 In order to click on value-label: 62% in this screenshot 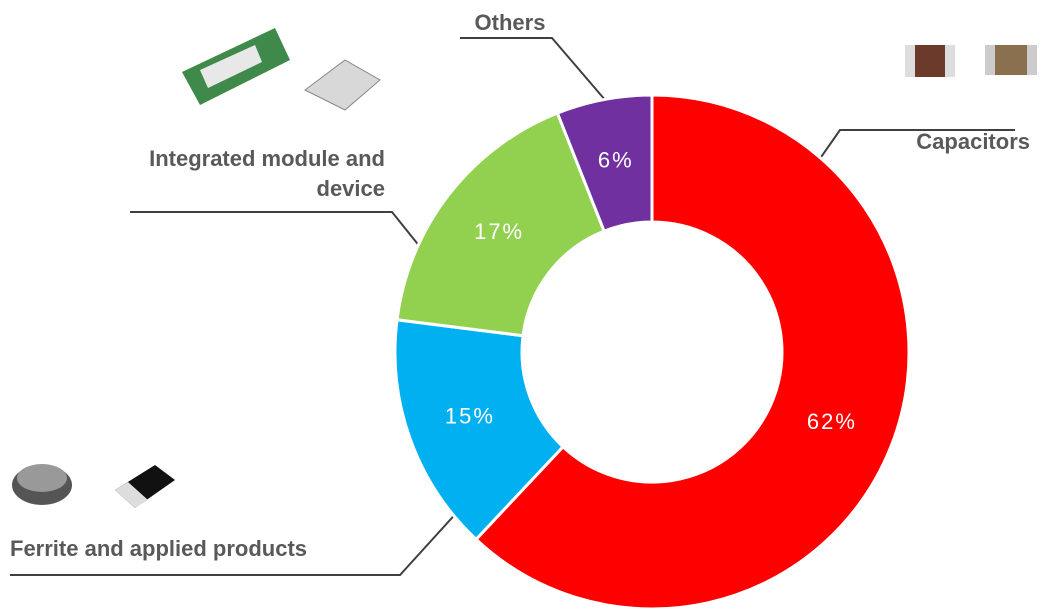, I will do `click(832, 421)`.